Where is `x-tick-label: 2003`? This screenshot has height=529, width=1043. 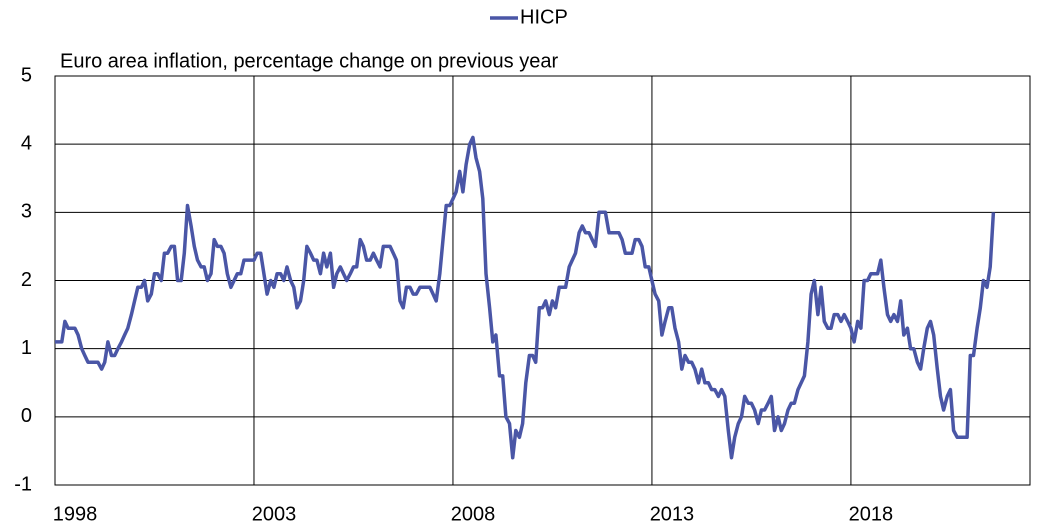 x-tick-label: 2003 is located at coordinates (274, 514).